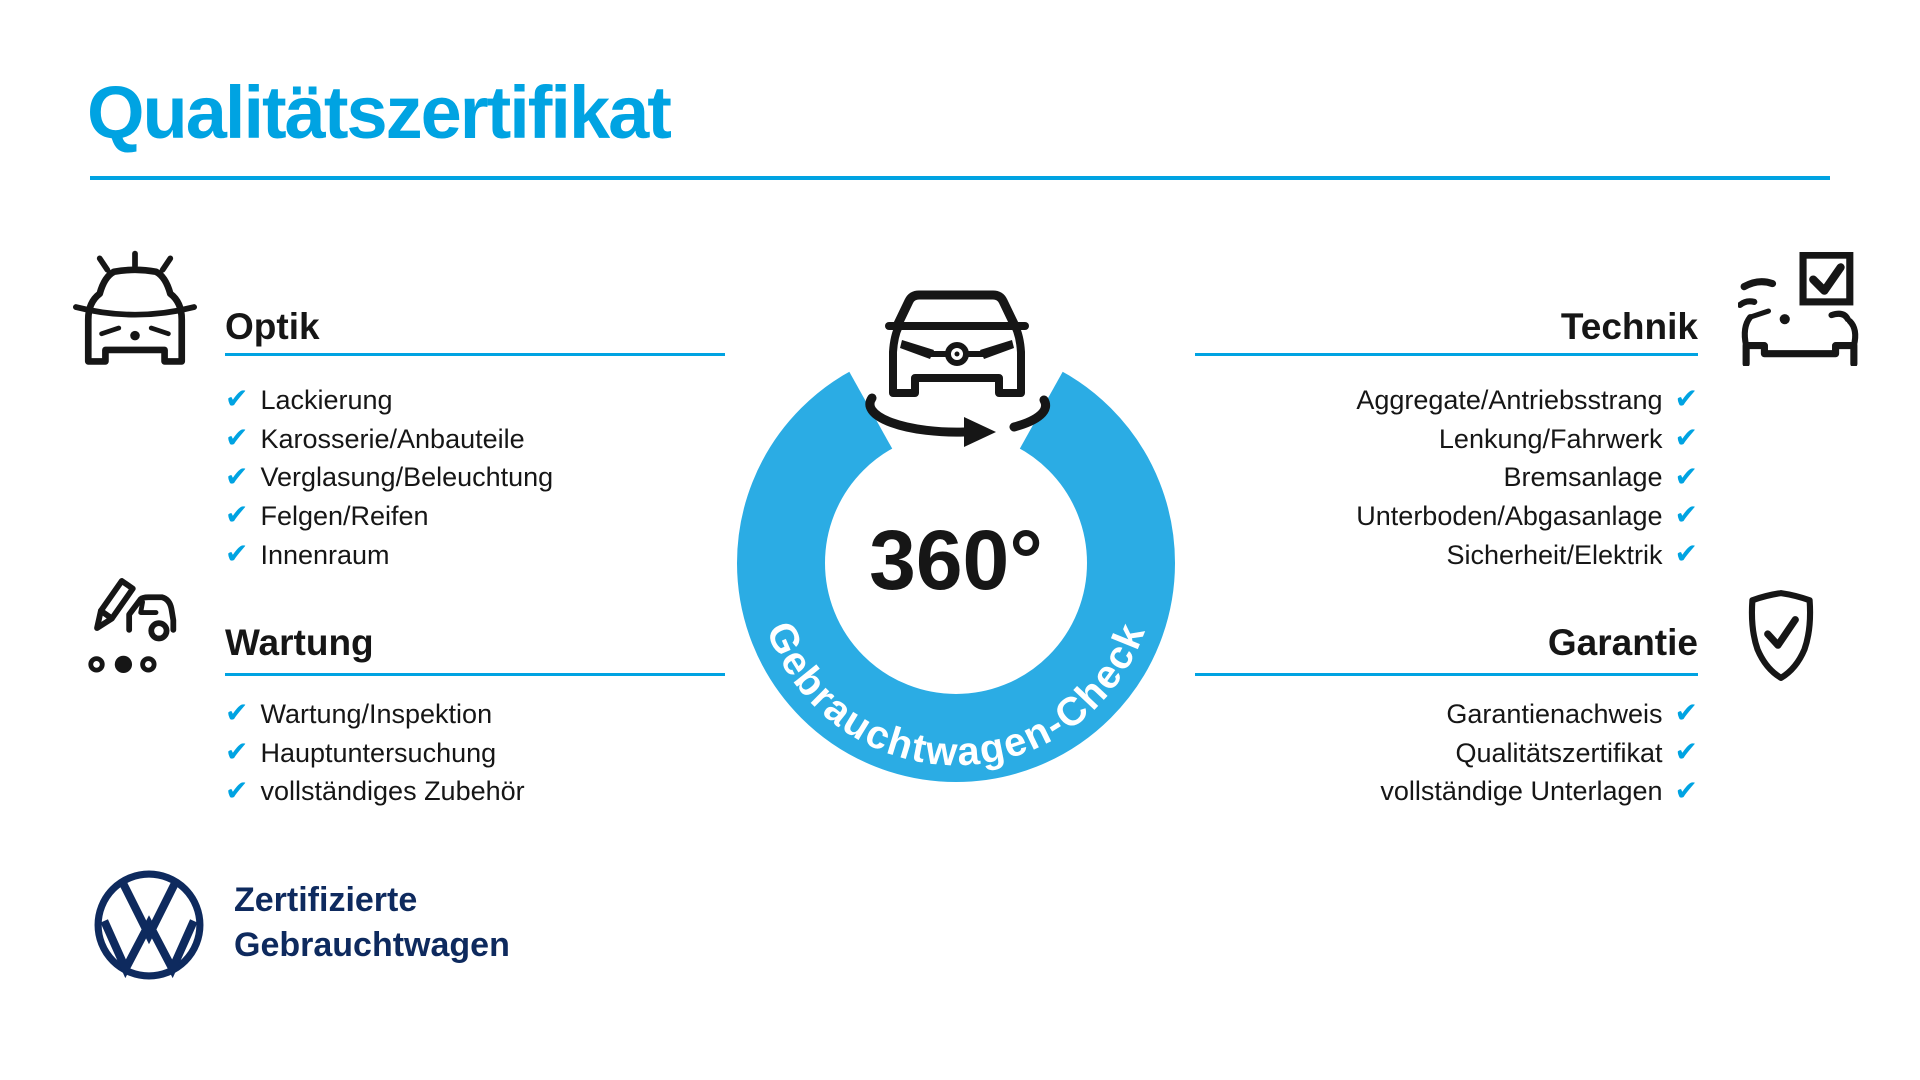 The height and width of the screenshot is (1080, 1920). I want to click on list-item: vollständige Unterlagen ✔, so click(1446, 791).